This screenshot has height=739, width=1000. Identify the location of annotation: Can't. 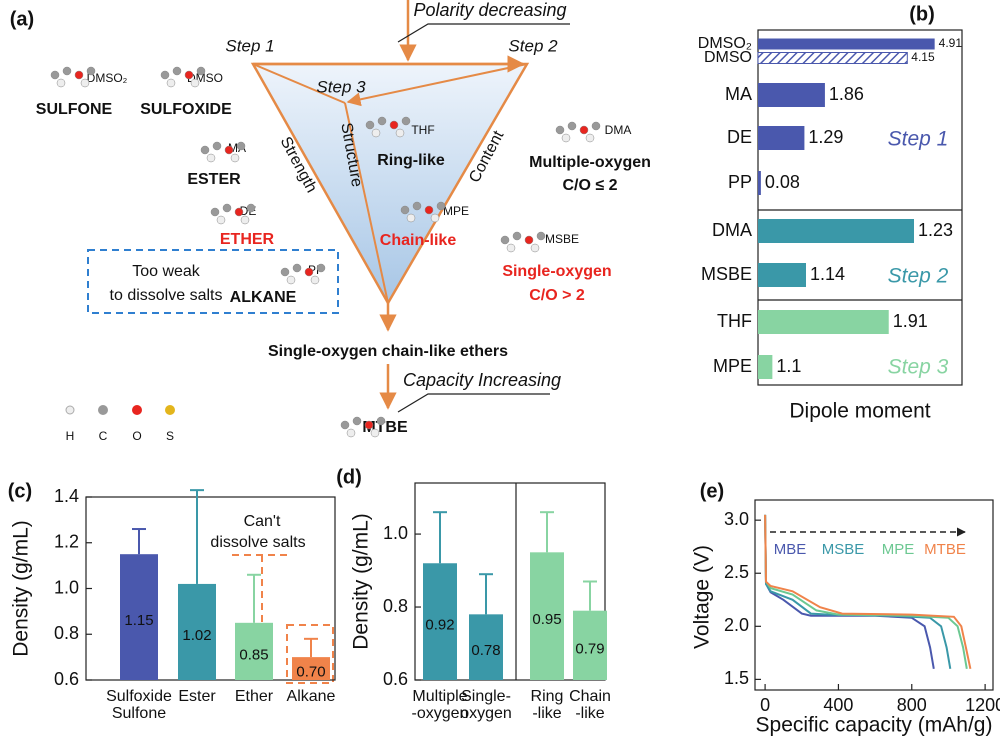
(262, 521).